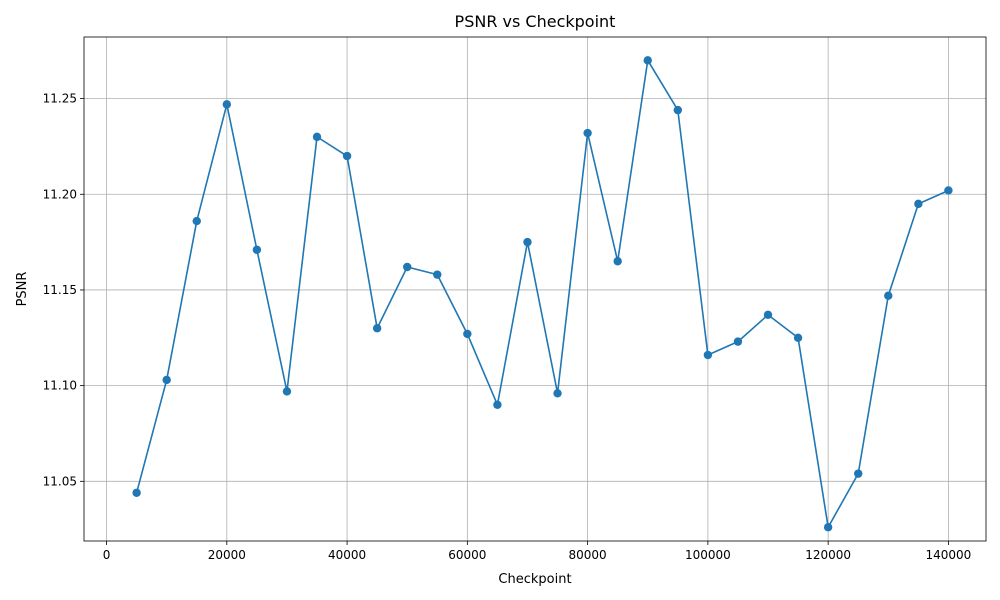 The height and width of the screenshot is (600, 1000). What do you see at coordinates (60, 290) in the screenshot?
I see `y-tick-label: 11.15` at bounding box center [60, 290].